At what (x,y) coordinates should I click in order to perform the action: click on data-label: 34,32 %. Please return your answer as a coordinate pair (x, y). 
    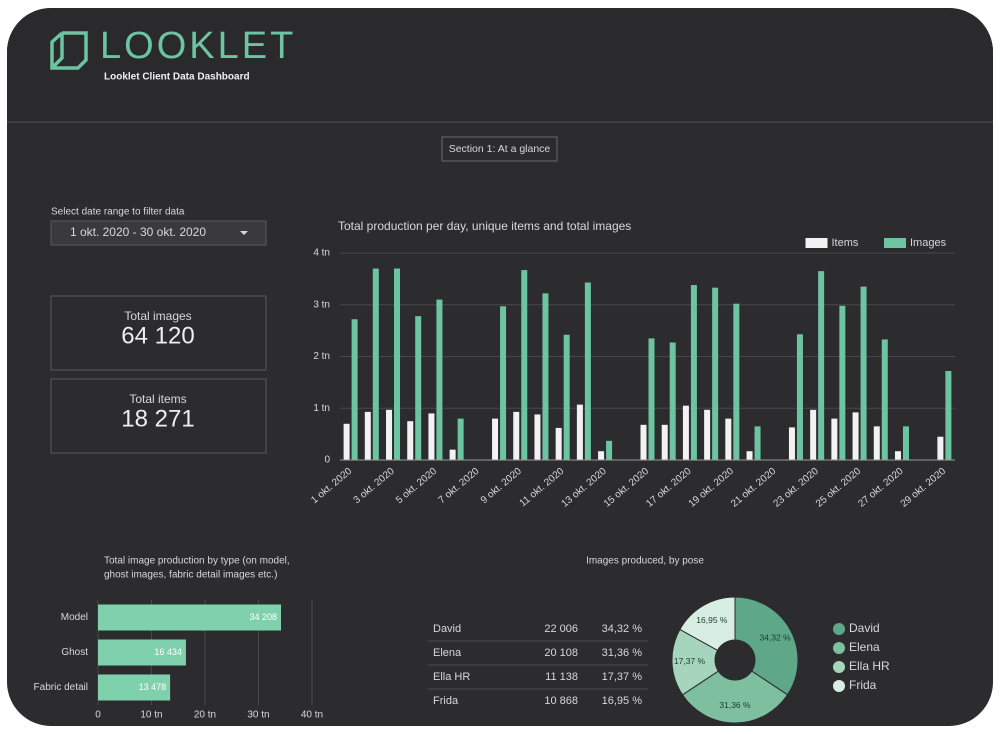
    Looking at the image, I should click on (775, 638).